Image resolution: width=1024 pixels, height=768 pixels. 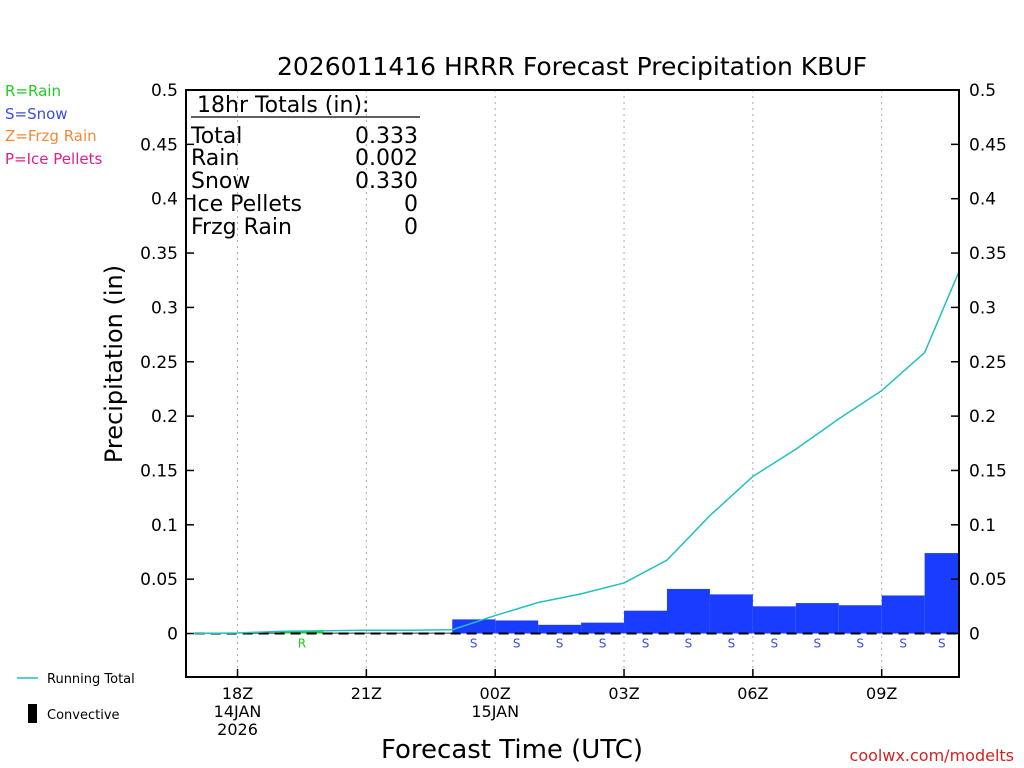 What do you see at coordinates (83, 715) in the screenshot?
I see `convective-legend-label: Convective` at bounding box center [83, 715].